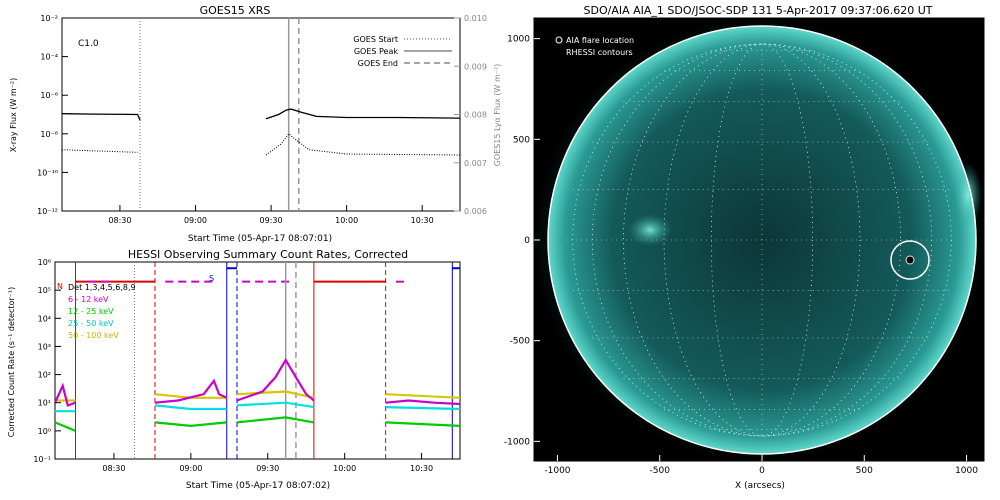  I want to click on goes-x-label: Start Time (05-Apr-17 08:07:01), so click(260, 239).